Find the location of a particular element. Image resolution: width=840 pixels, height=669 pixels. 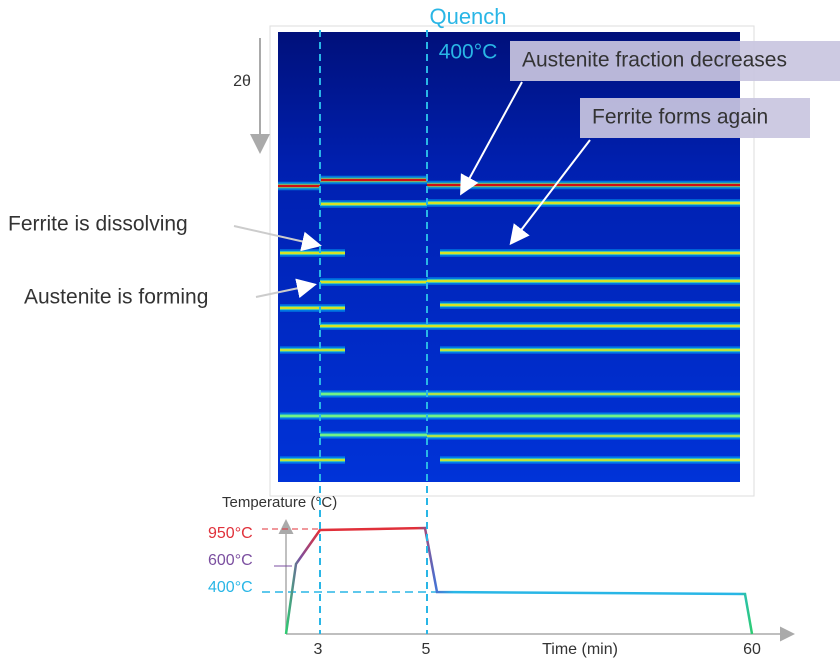

time-label: 5 is located at coordinates (426, 649).